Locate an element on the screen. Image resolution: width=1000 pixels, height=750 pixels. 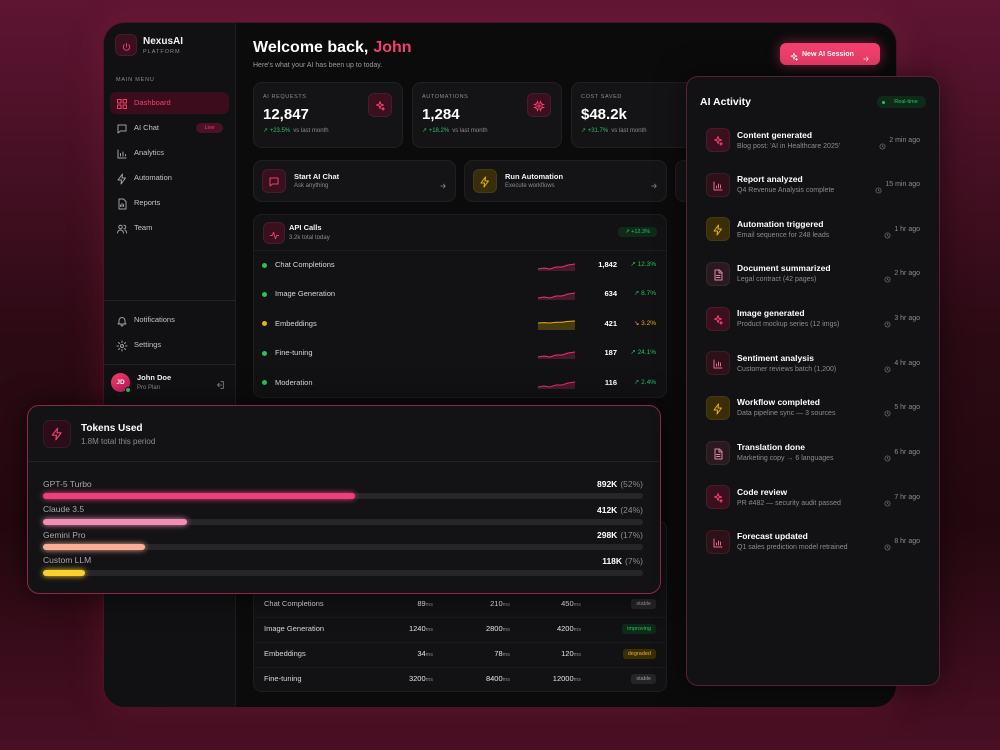
action-sub: Ask anything is located at coordinates (311, 186).